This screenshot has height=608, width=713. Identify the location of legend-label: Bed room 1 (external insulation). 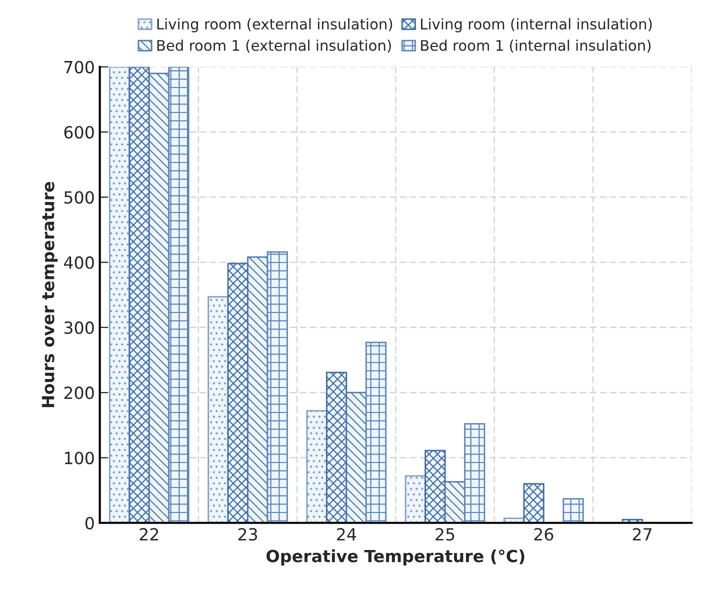
(274, 46).